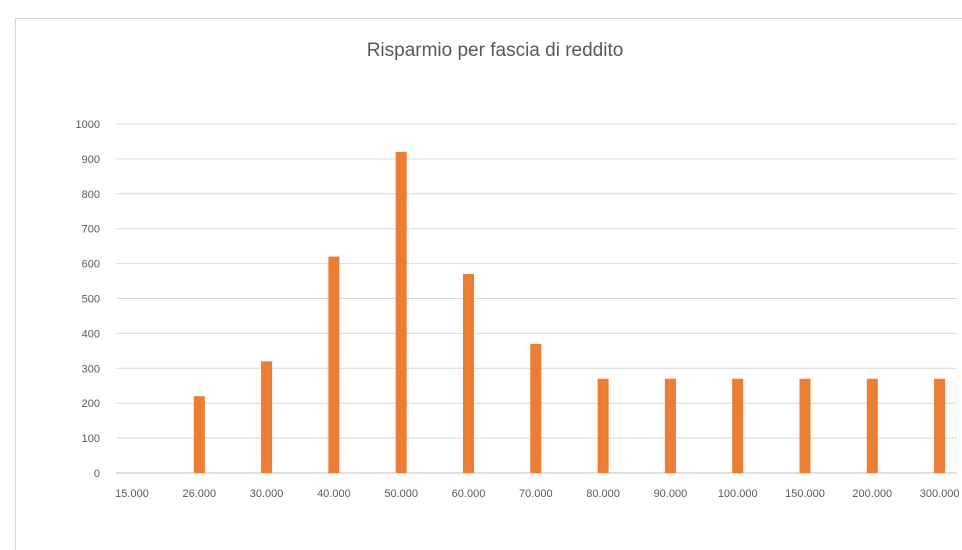 The width and height of the screenshot is (962, 550). Describe the element at coordinates (91, 404) in the screenshot. I see `y-tick-label: 200` at that location.